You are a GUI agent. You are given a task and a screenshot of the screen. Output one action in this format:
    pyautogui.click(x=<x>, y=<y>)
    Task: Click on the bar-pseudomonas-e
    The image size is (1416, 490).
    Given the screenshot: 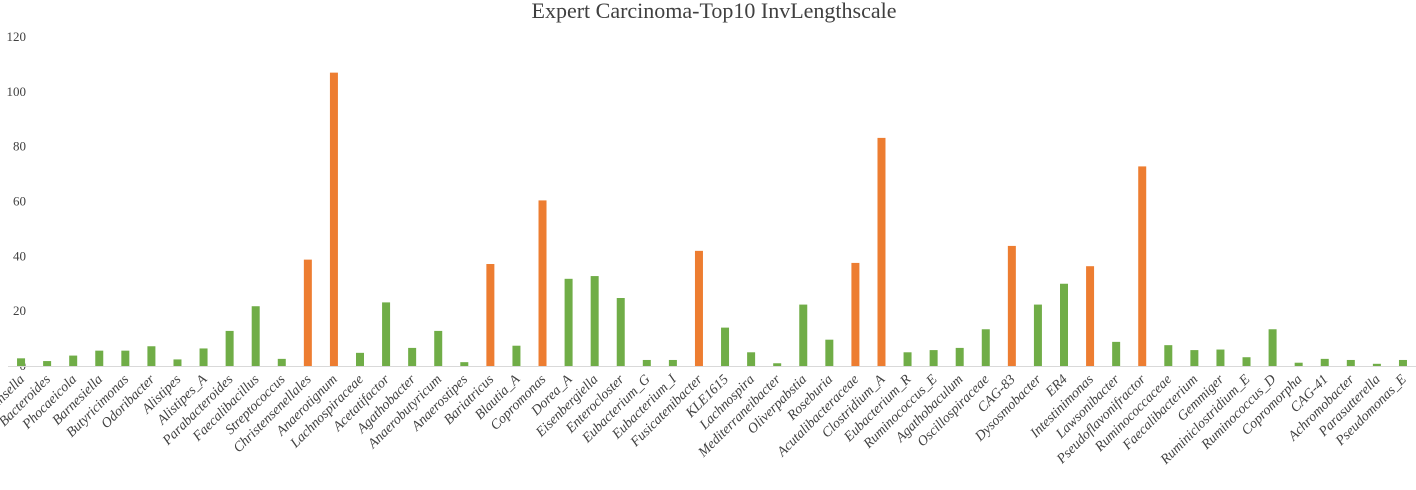 What is the action you would take?
    pyautogui.click(x=1403, y=363)
    